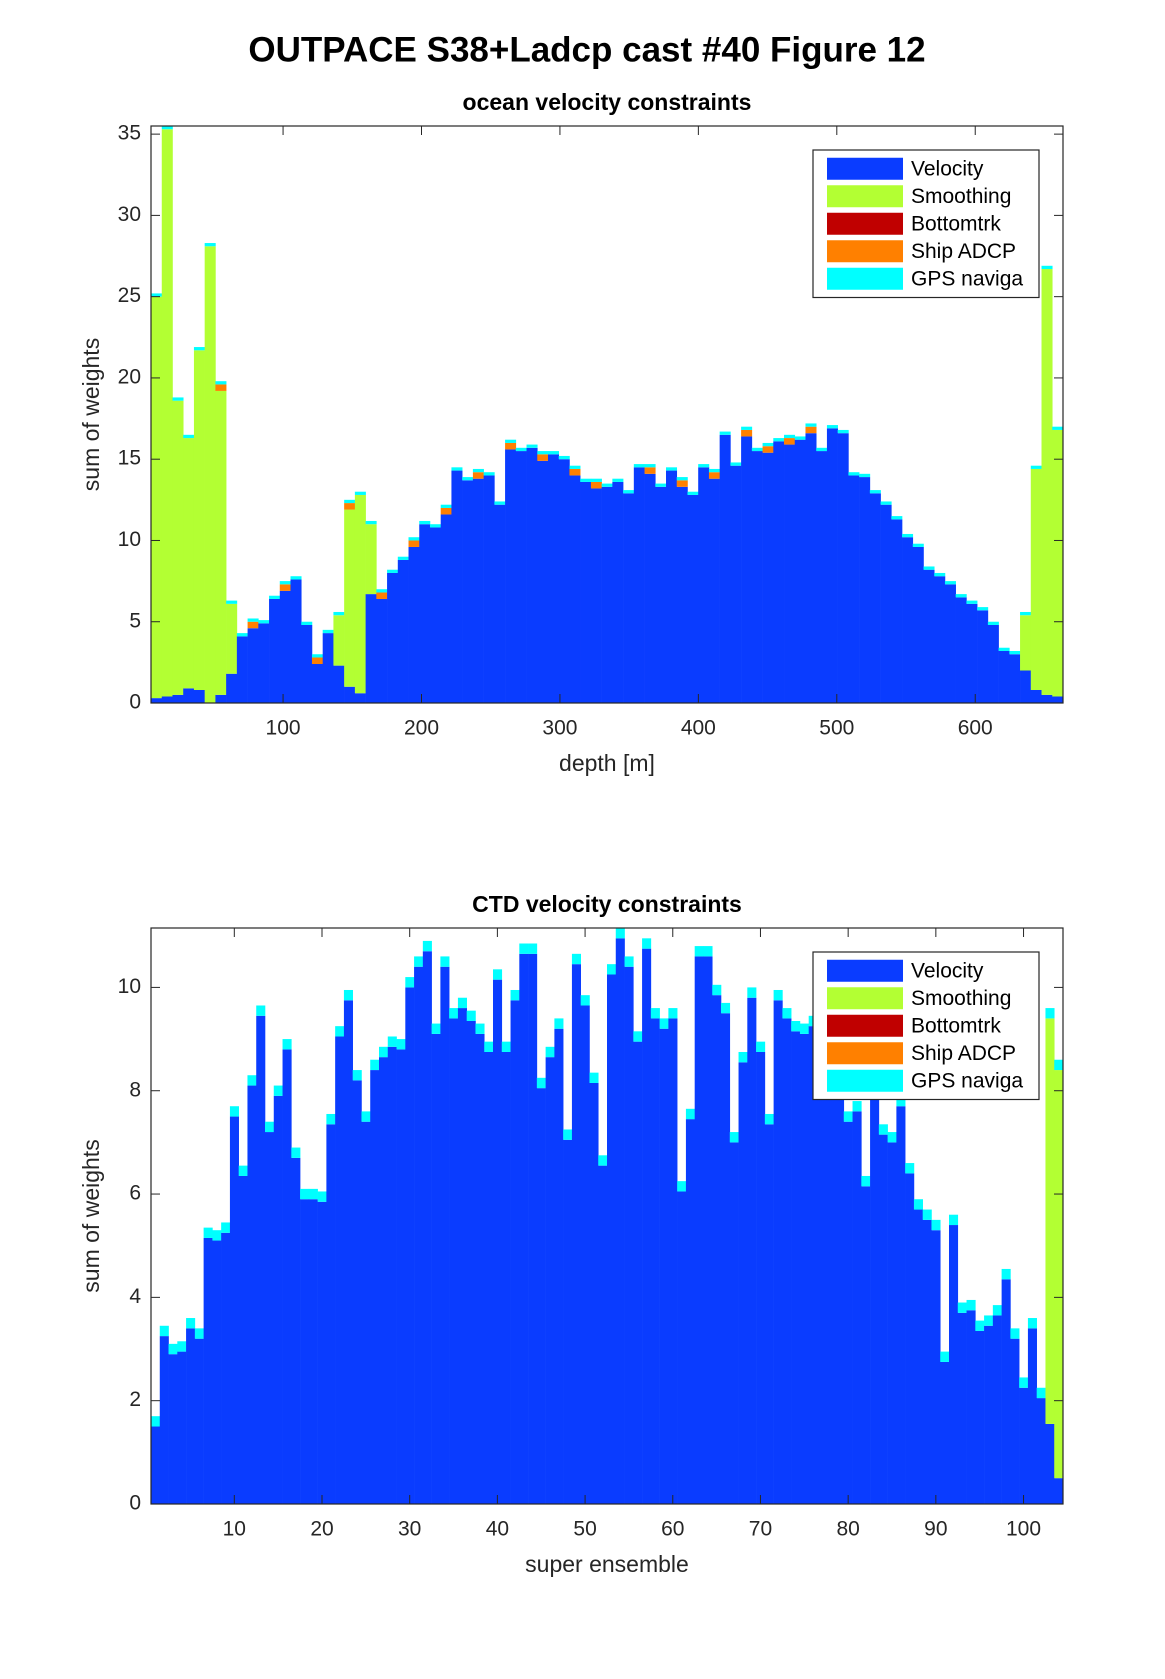 Image resolution: width=1165 pixels, height=1679 pixels. What do you see at coordinates (421, 728) in the screenshot?
I see `x-tick-label: 200` at bounding box center [421, 728].